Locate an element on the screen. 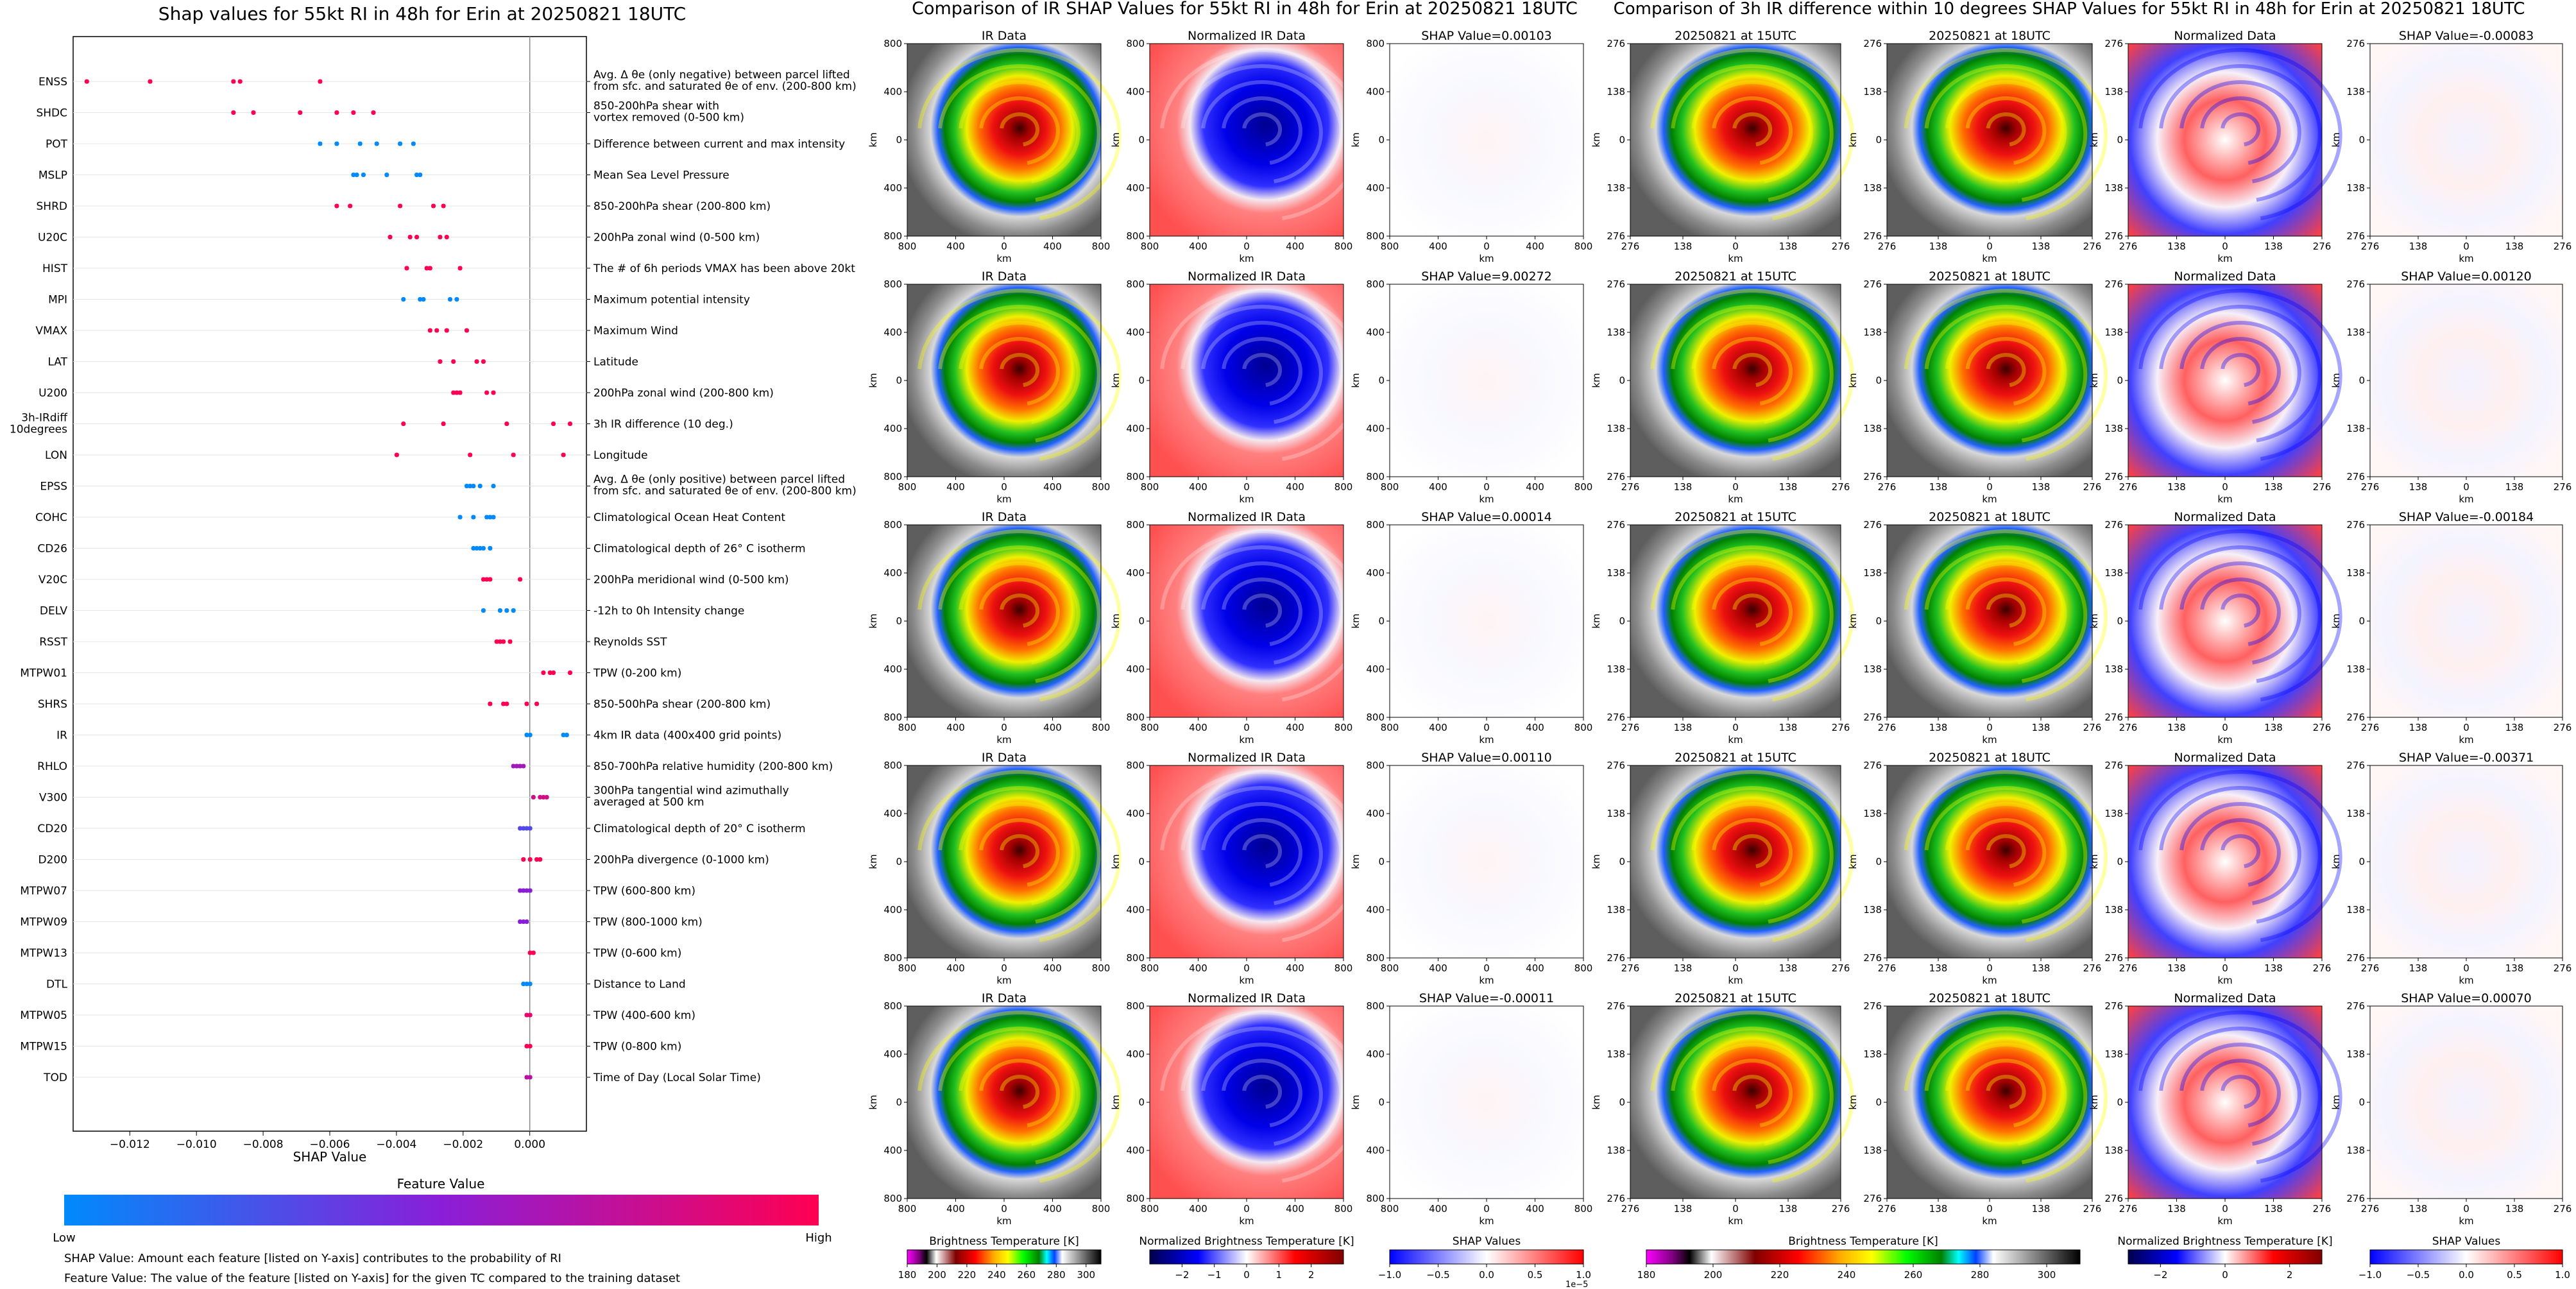 This screenshot has width=2576, height=1289. feature-name: V20C is located at coordinates (53, 580).